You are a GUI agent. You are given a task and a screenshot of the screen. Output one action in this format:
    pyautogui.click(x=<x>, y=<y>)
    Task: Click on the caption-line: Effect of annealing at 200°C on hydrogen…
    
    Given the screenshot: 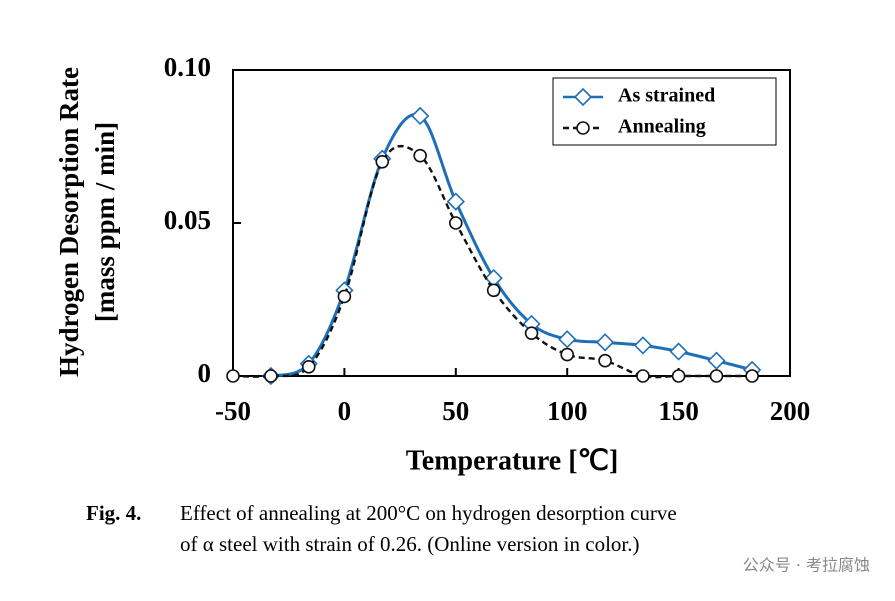 What is the action you would take?
    pyautogui.click(x=428, y=513)
    